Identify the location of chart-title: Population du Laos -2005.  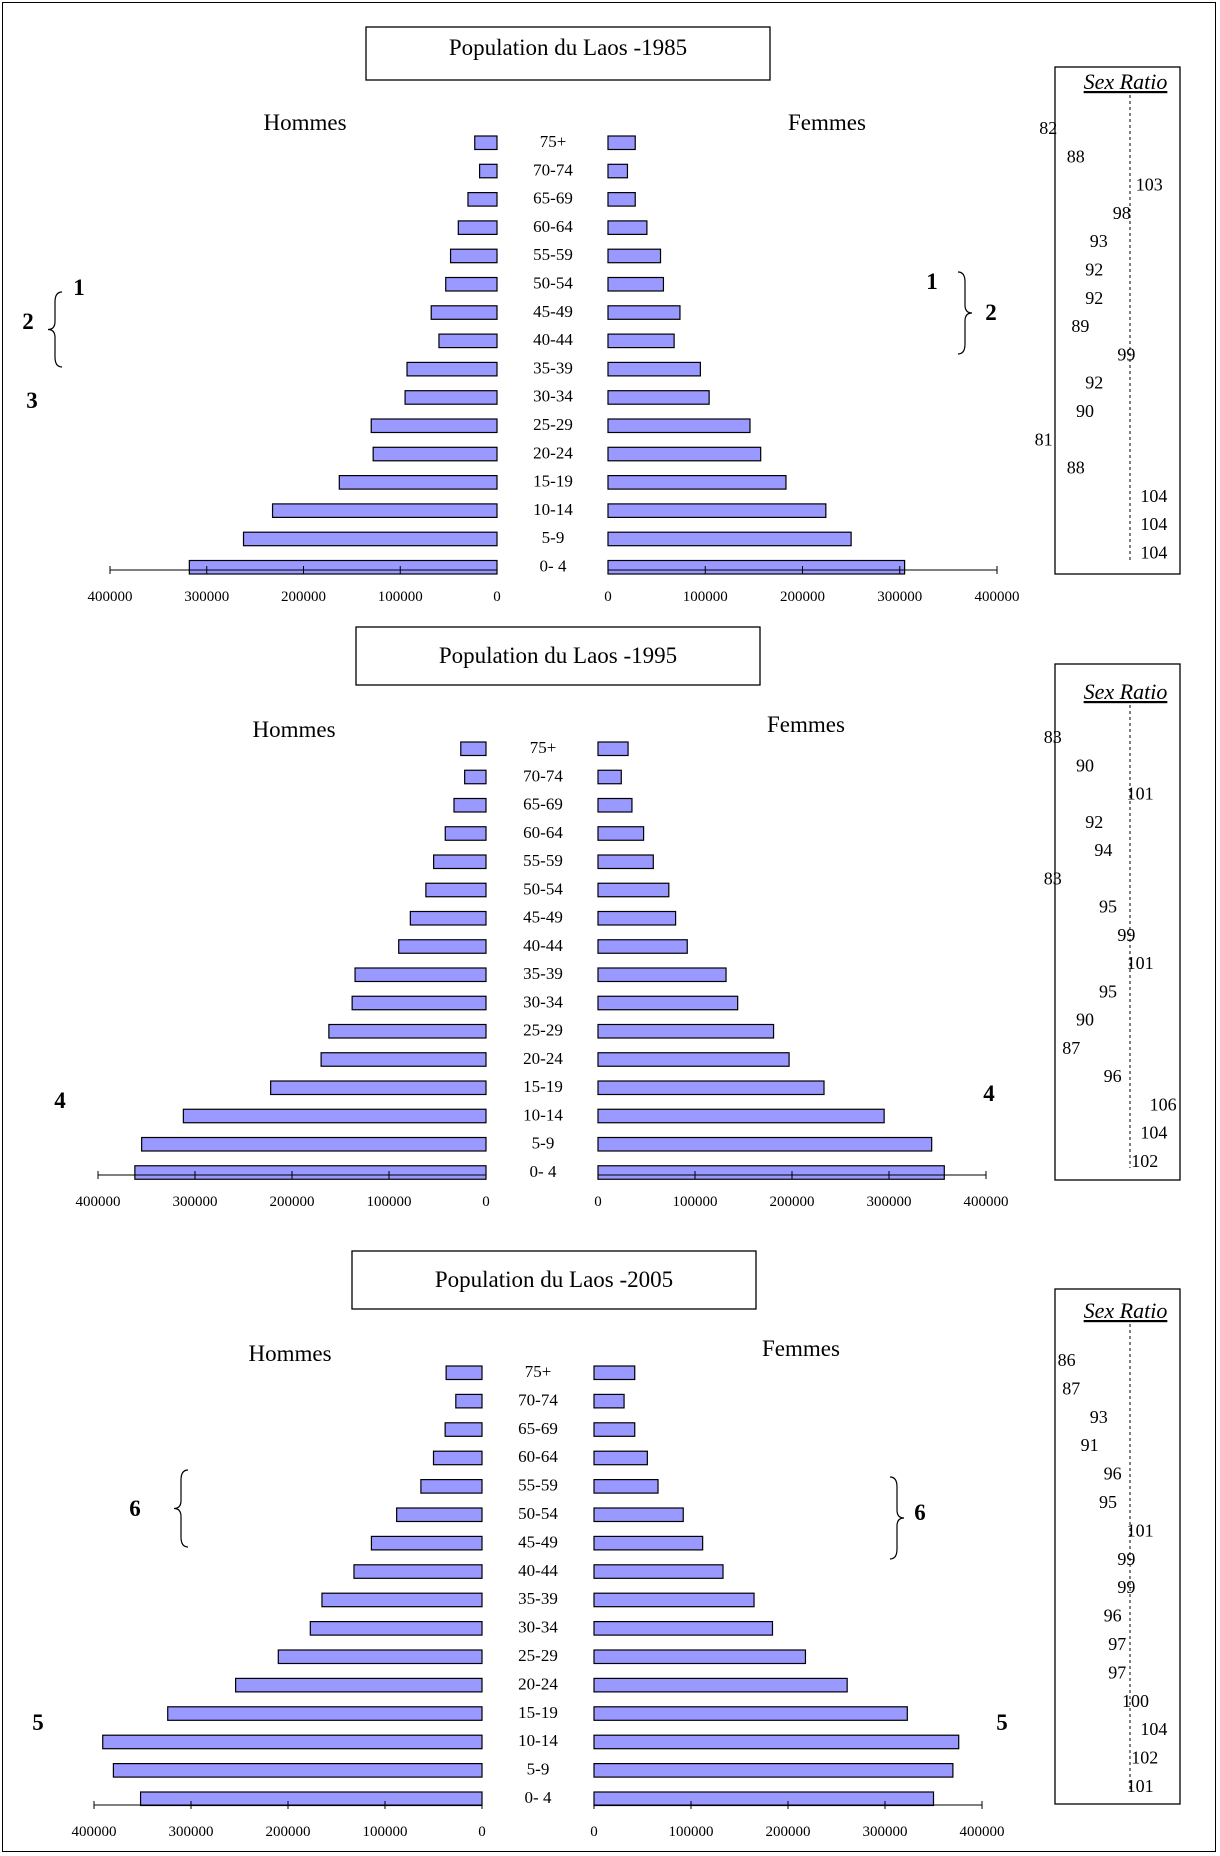
(554, 1279).